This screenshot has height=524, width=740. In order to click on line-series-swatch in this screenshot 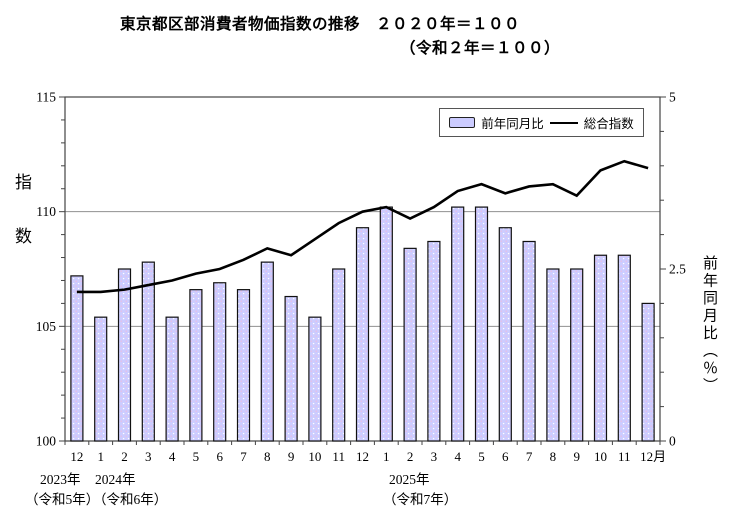, I will do `click(563, 122)`.